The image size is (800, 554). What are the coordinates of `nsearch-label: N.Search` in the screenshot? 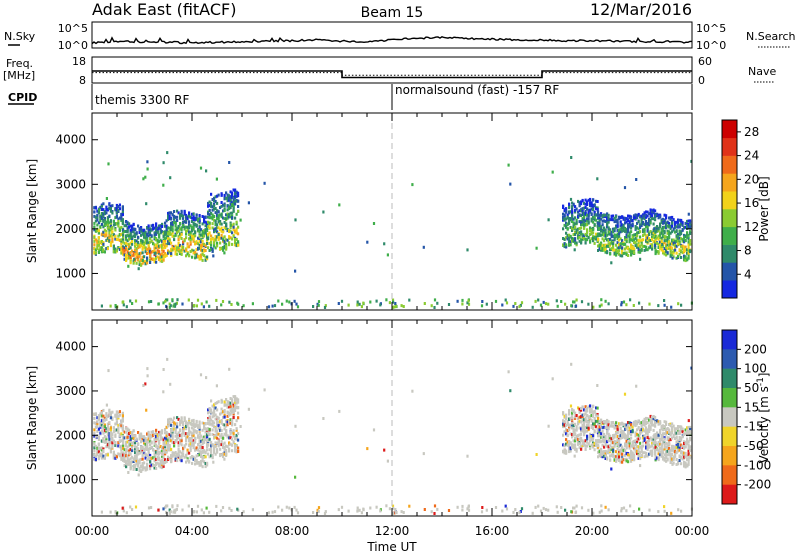 It's located at (771, 36).